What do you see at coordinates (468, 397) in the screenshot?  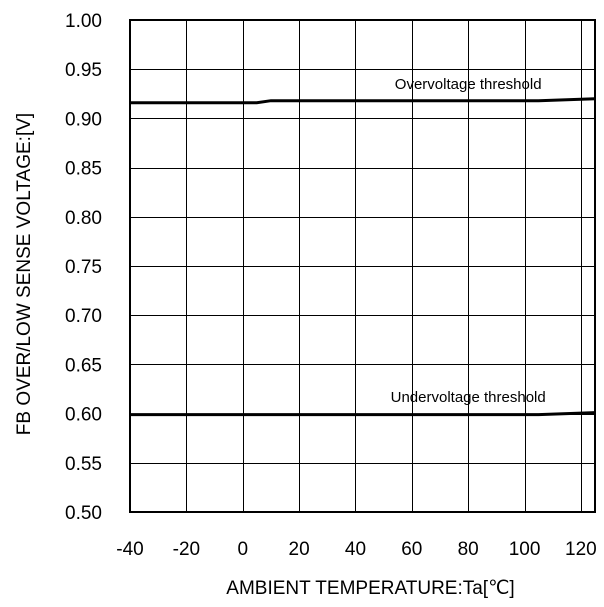 I see `series-annotation: Undervoltage threshold` at bounding box center [468, 397].